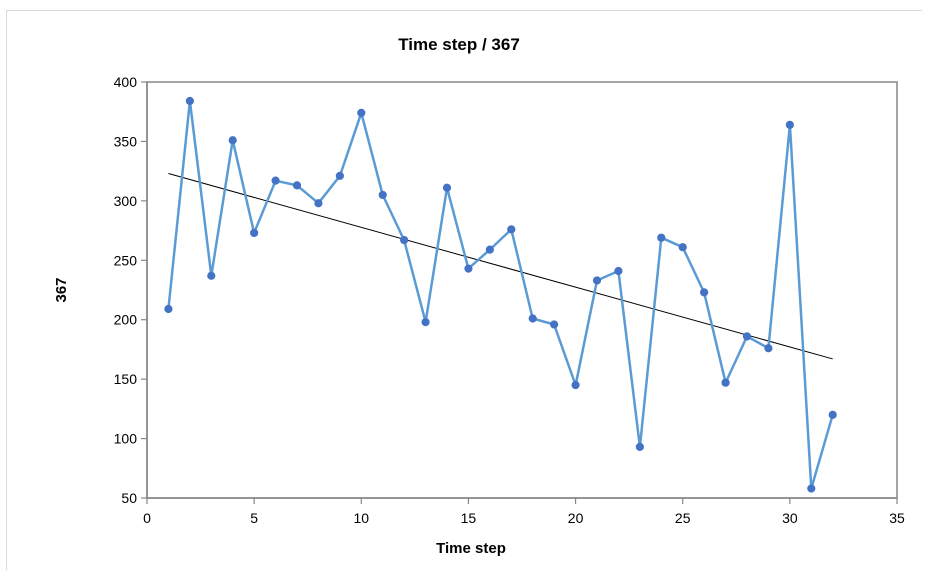  What do you see at coordinates (126, 320) in the screenshot?
I see `y-tick-label: 200` at bounding box center [126, 320].